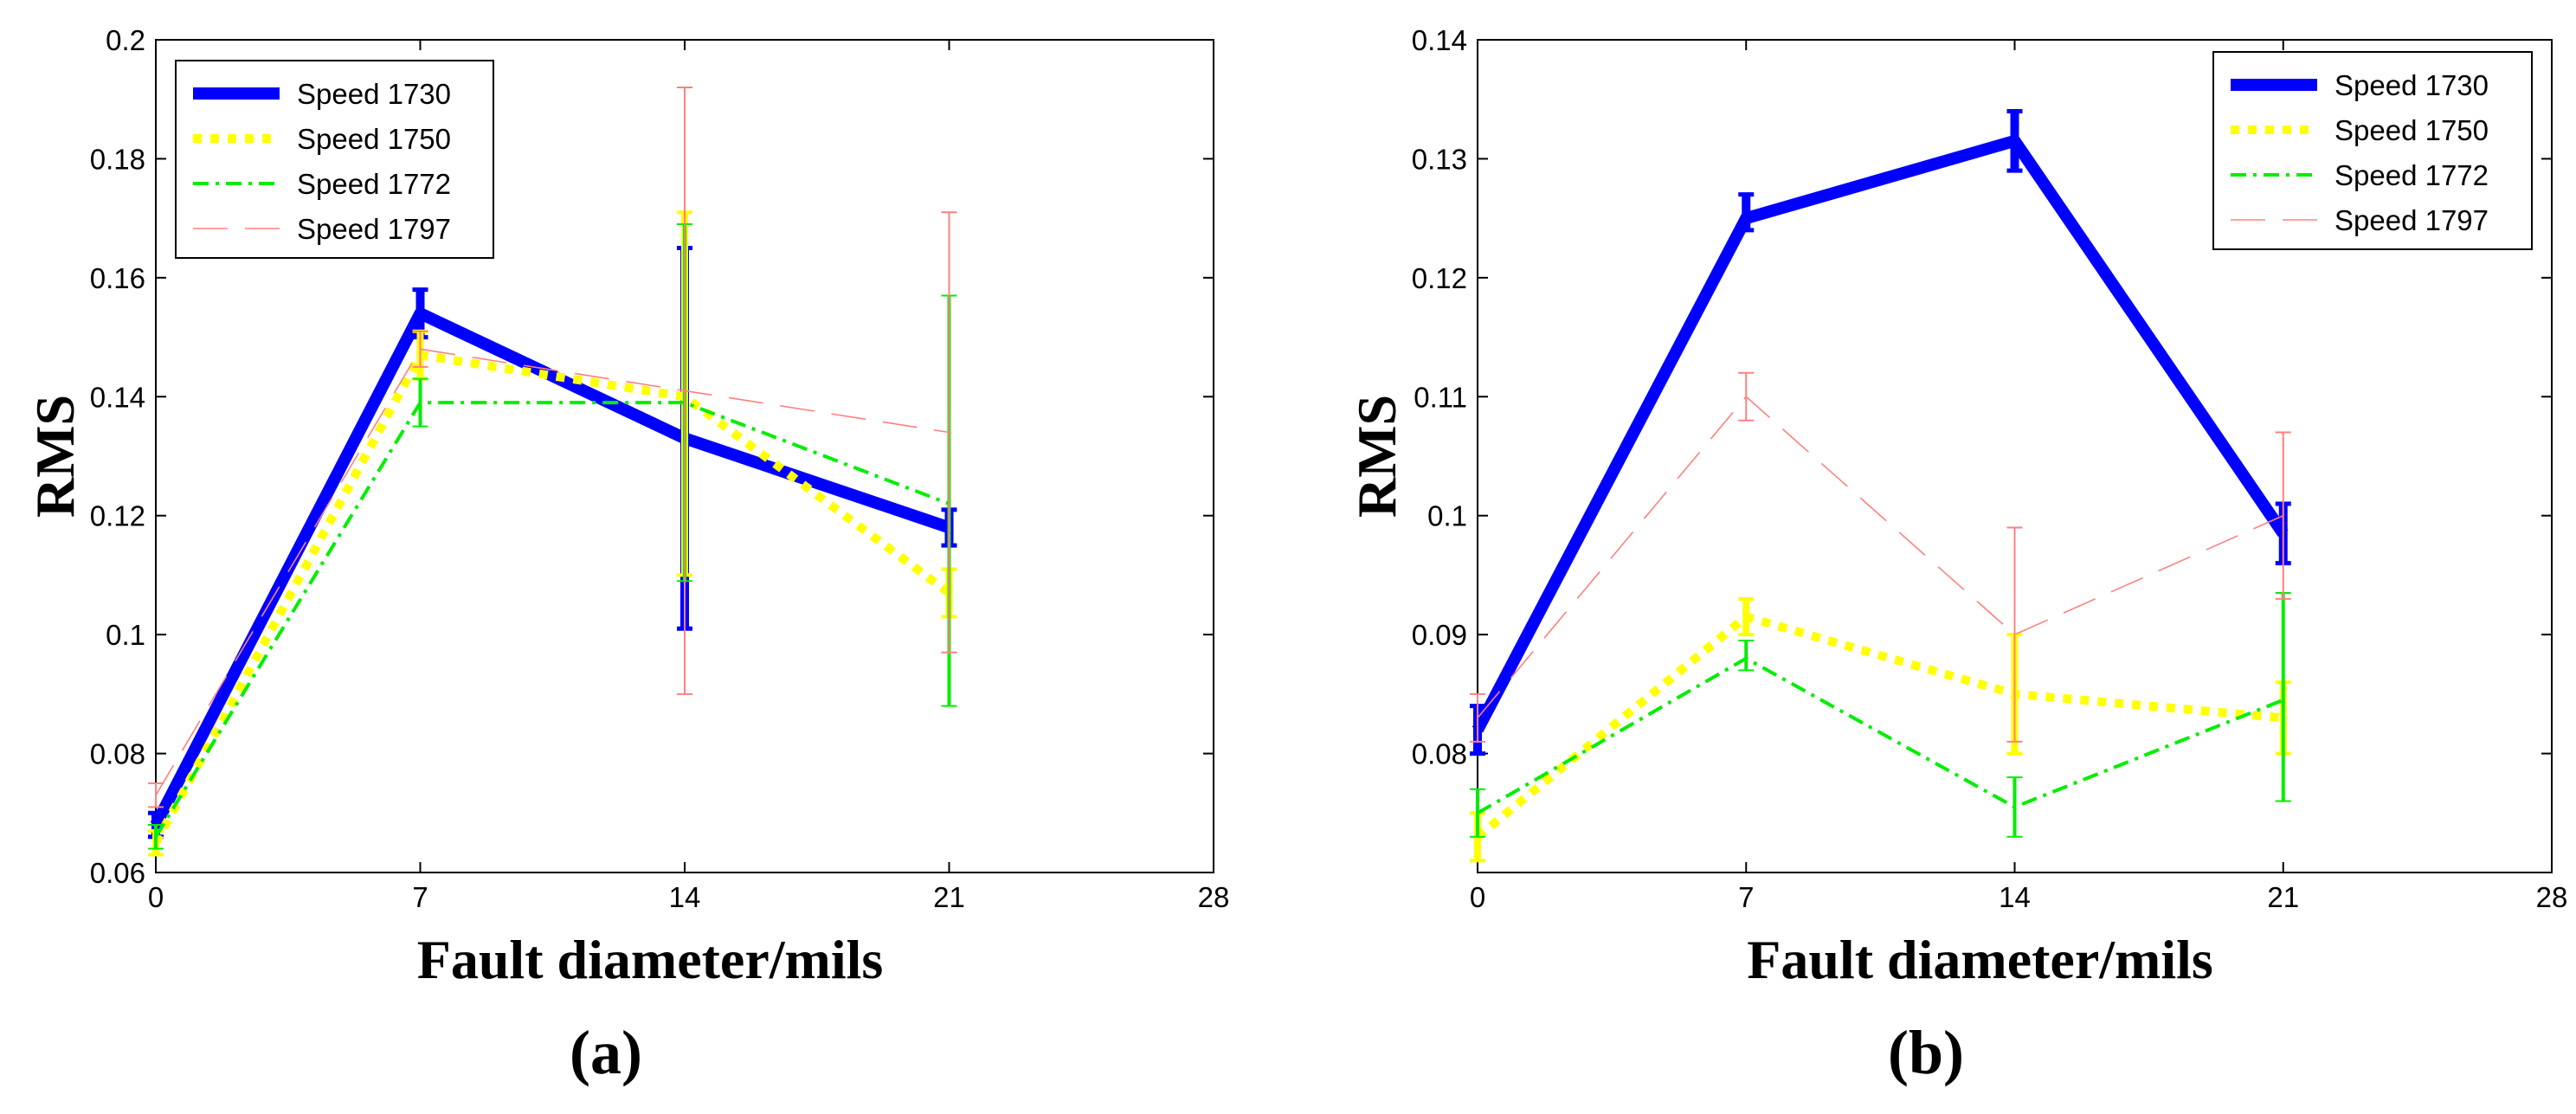 The image size is (2576, 1114). What do you see at coordinates (117, 873) in the screenshot?
I see `y-tick-label: 0.06` at bounding box center [117, 873].